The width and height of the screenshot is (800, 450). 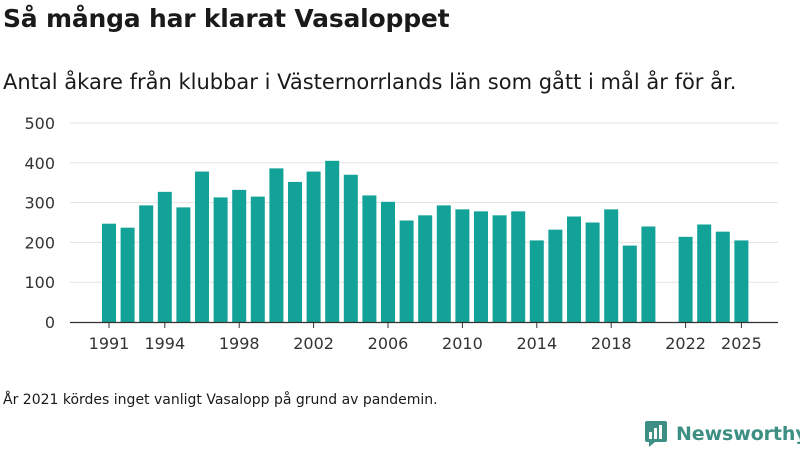 What do you see at coordinates (350, 248) in the screenshot?
I see `bar-2004` at bounding box center [350, 248].